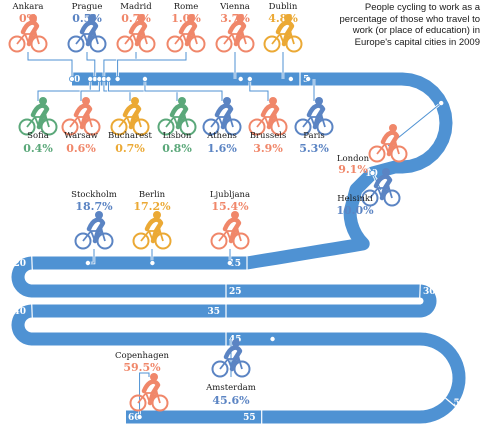 The width and height of the screenshot is (482, 446). I want to click on city-percentage: 17.2%, so click(152, 206).